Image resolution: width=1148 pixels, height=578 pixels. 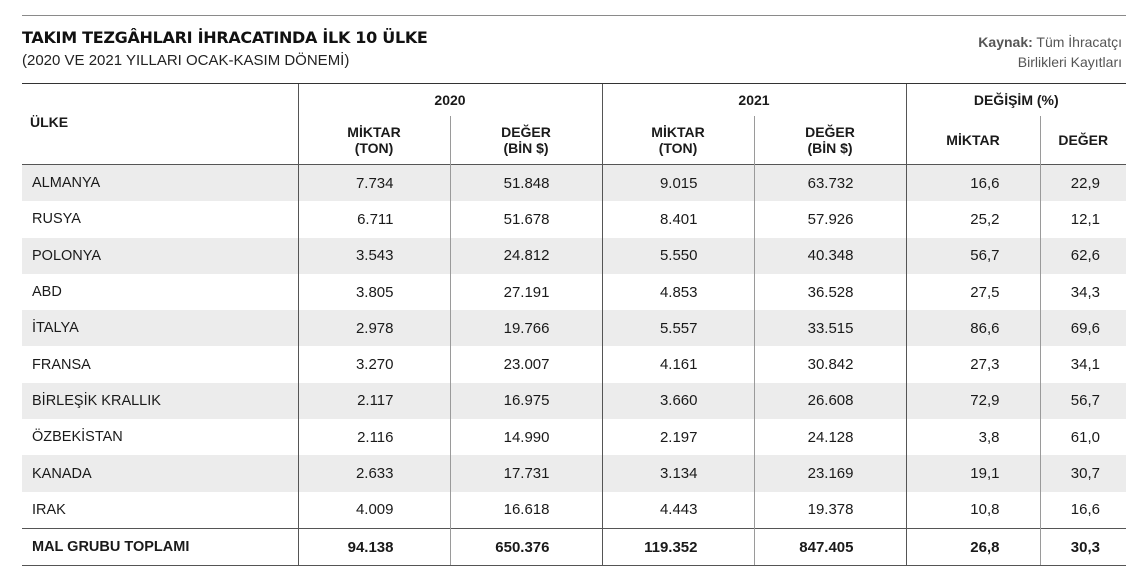 I want to click on deger-2021-cell: 57.926, so click(x=829, y=219).